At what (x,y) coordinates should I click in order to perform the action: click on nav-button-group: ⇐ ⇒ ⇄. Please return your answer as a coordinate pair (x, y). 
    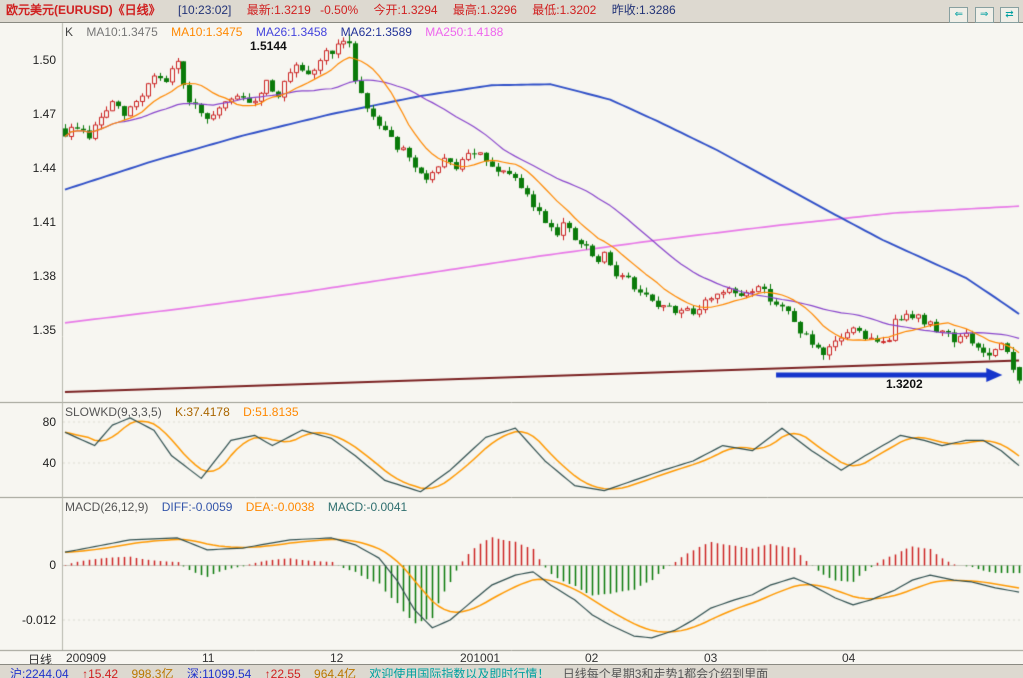
    Looking at the image, I should click on (982, 13).